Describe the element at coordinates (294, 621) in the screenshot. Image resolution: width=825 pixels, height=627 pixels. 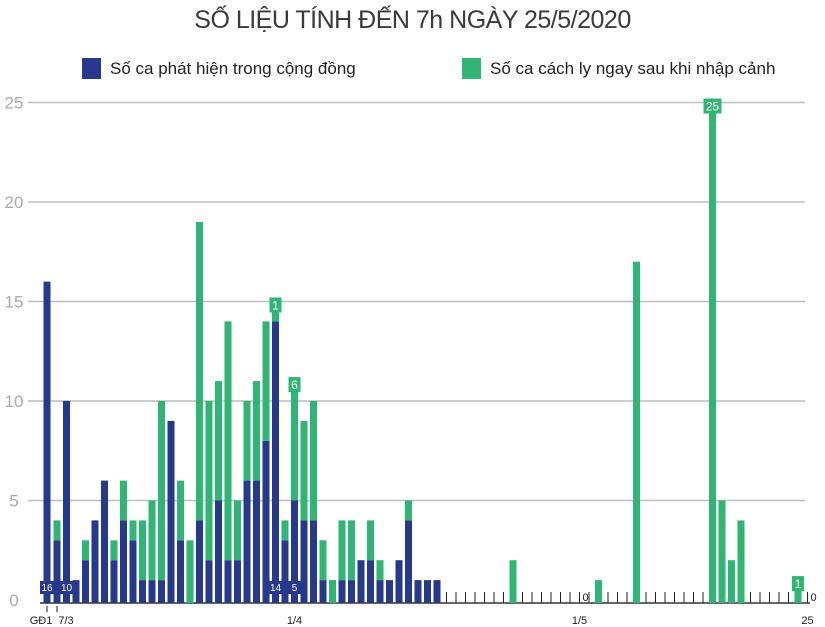
I see `x-tick-label: 1/4` at that location.